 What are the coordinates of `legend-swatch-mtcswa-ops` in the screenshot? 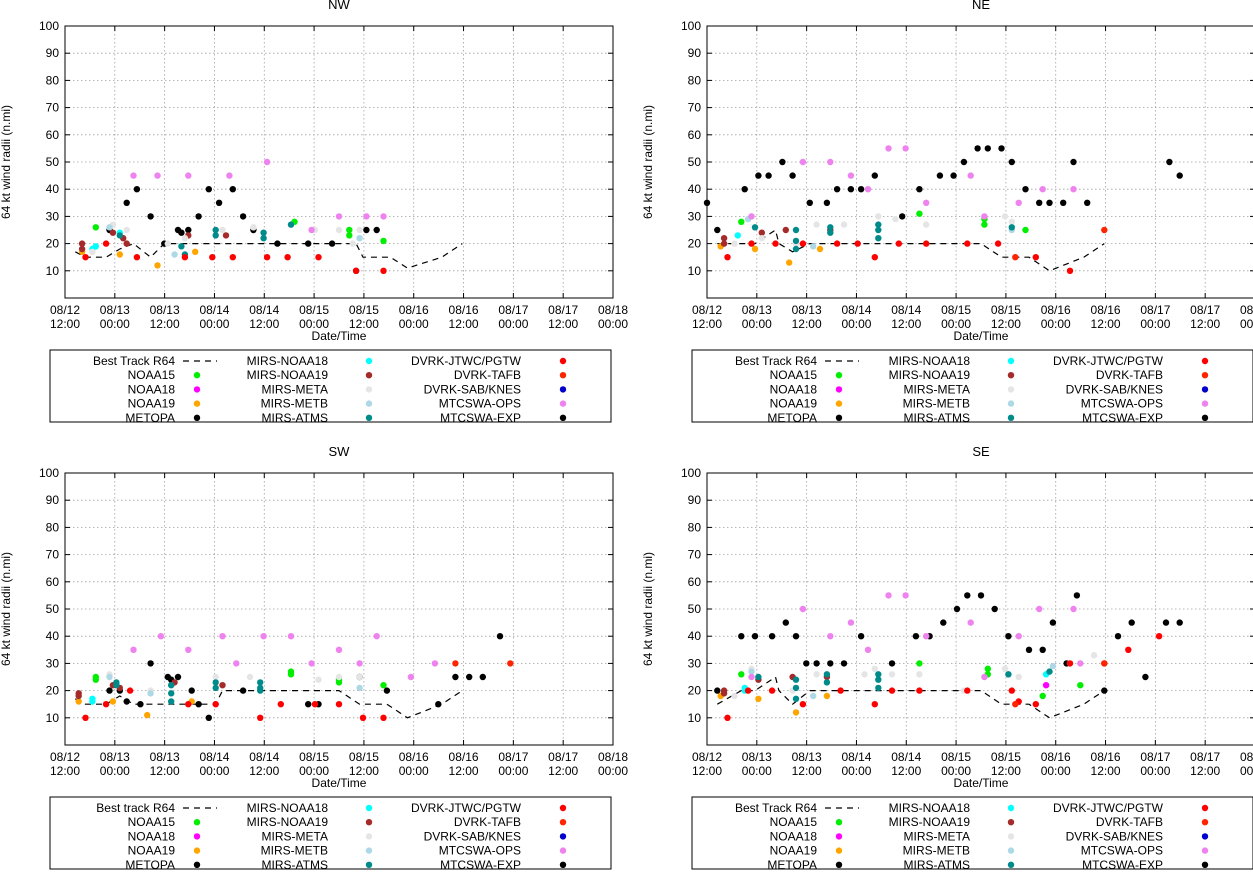 It's located at (563, 850).